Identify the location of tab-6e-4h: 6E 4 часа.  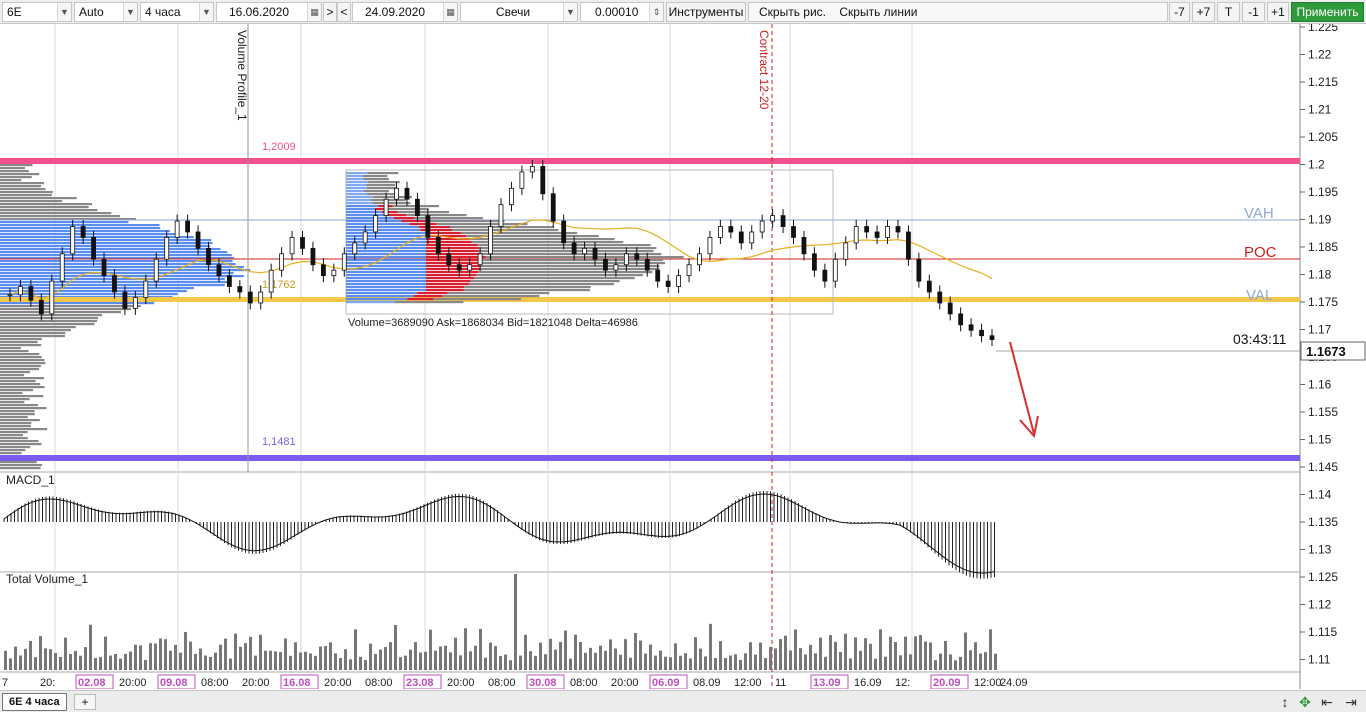
(34, 702).